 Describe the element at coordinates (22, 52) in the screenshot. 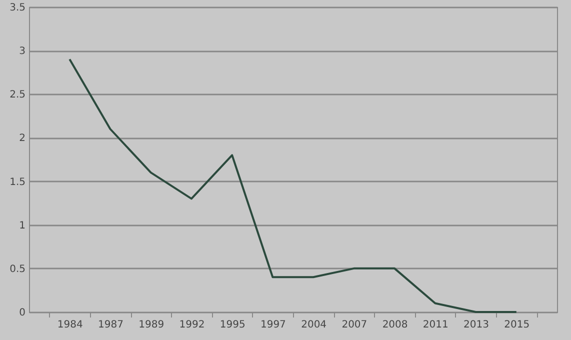

I see `y-tick-label: 3` at that location.